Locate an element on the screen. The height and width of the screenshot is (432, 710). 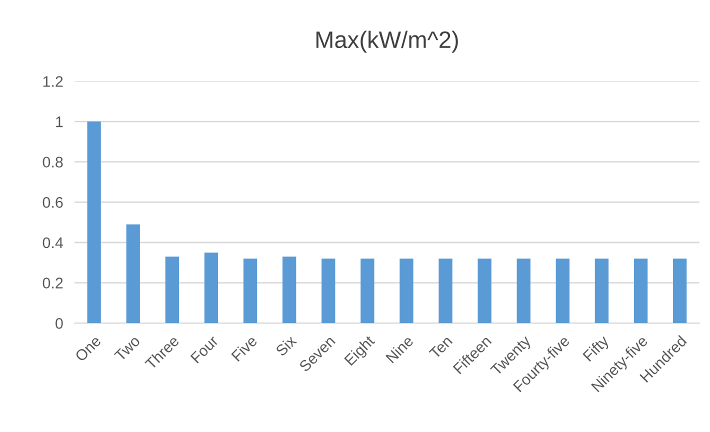
y-tick-label: 1.2 is located at coordinates (53, 81).